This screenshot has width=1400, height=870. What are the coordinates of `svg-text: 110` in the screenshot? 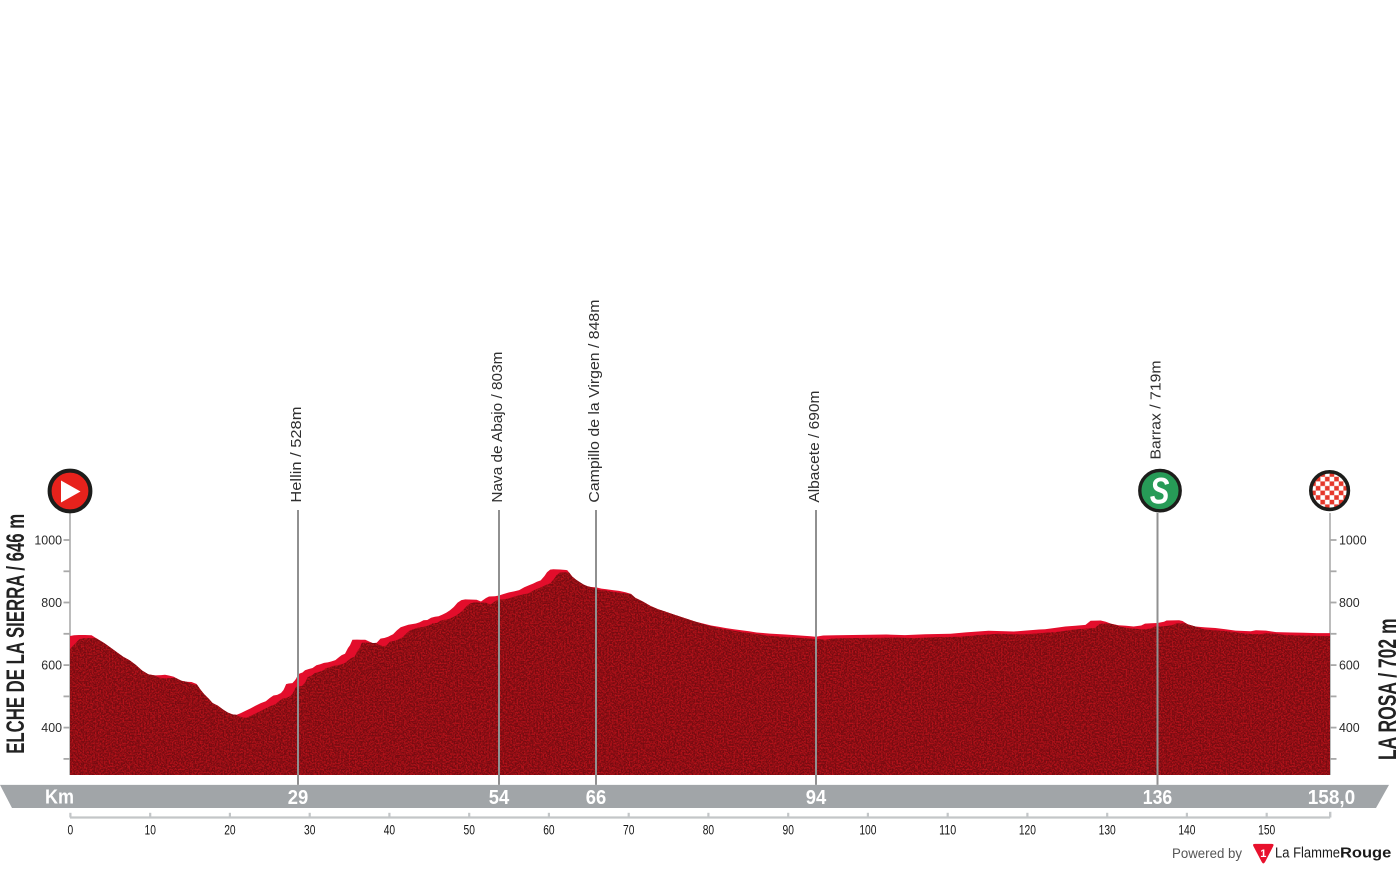 It's located at (947, 830).